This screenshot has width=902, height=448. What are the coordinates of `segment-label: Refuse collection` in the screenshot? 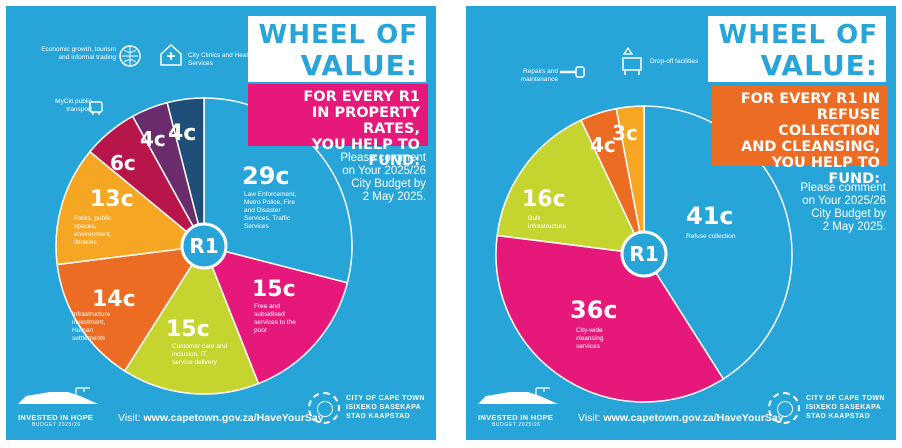 It's located at (711, 236).